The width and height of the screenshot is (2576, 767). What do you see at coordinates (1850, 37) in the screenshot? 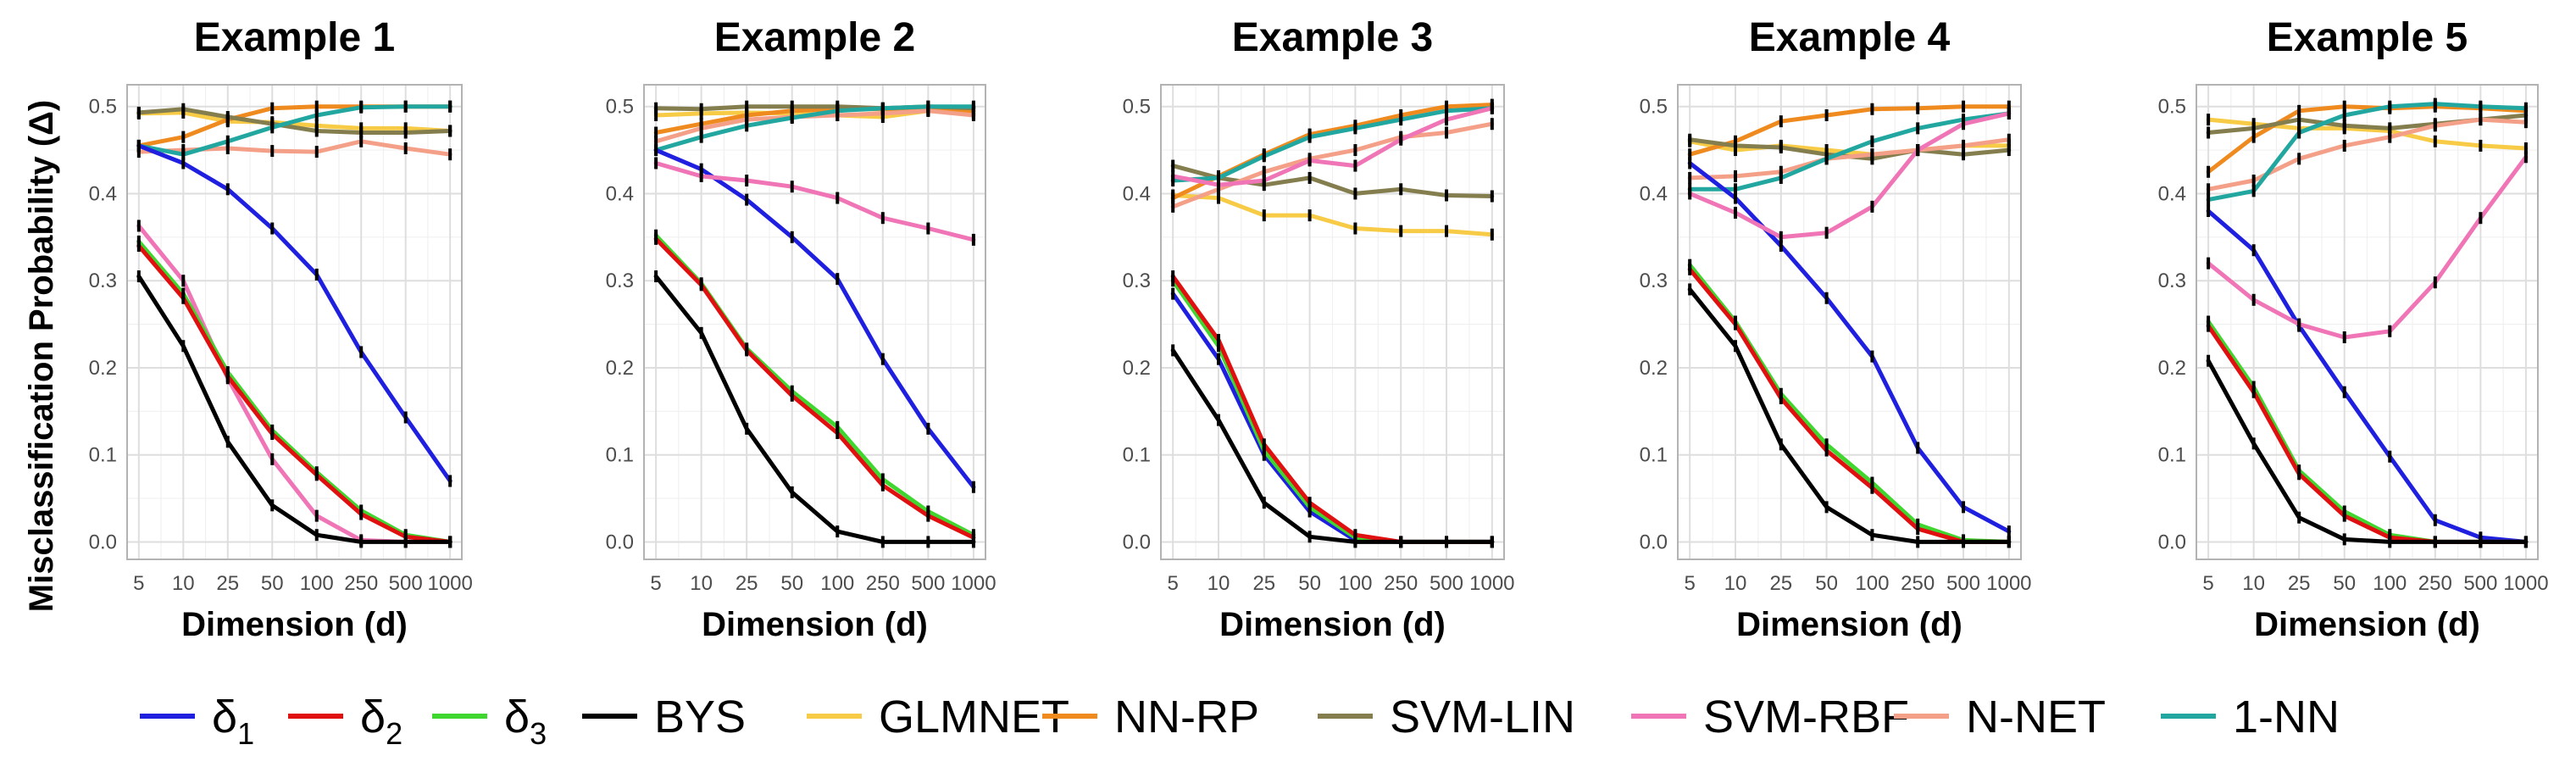
I see `panel-title: Example 4` at bounding box center [1850, 37].